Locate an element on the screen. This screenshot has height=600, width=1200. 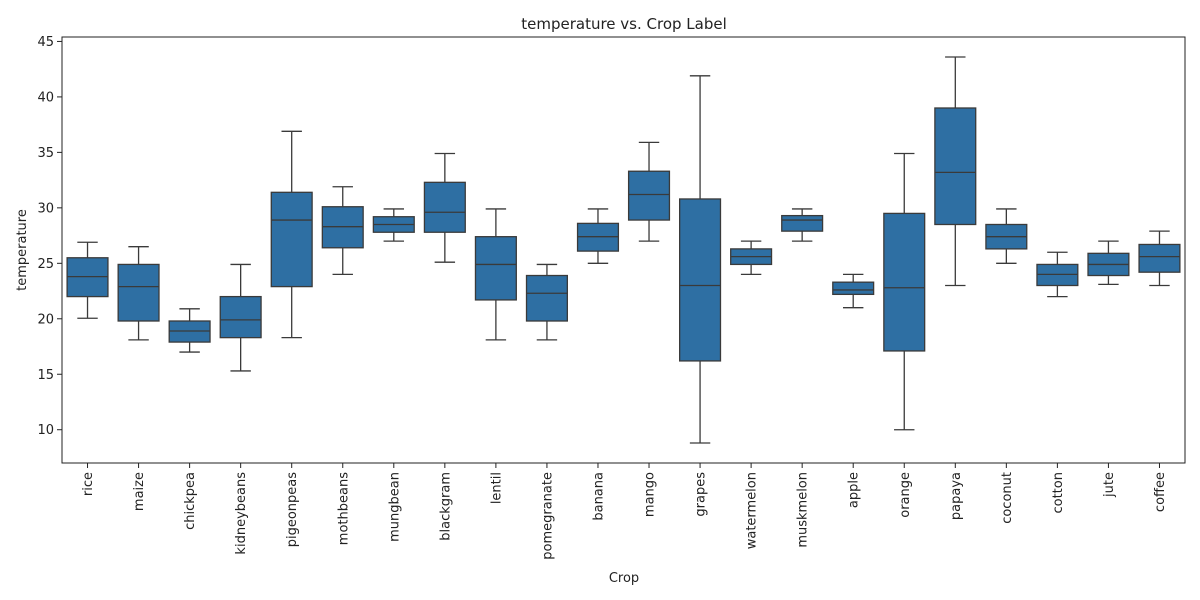
box-rice is located at coordinates (87, 280).